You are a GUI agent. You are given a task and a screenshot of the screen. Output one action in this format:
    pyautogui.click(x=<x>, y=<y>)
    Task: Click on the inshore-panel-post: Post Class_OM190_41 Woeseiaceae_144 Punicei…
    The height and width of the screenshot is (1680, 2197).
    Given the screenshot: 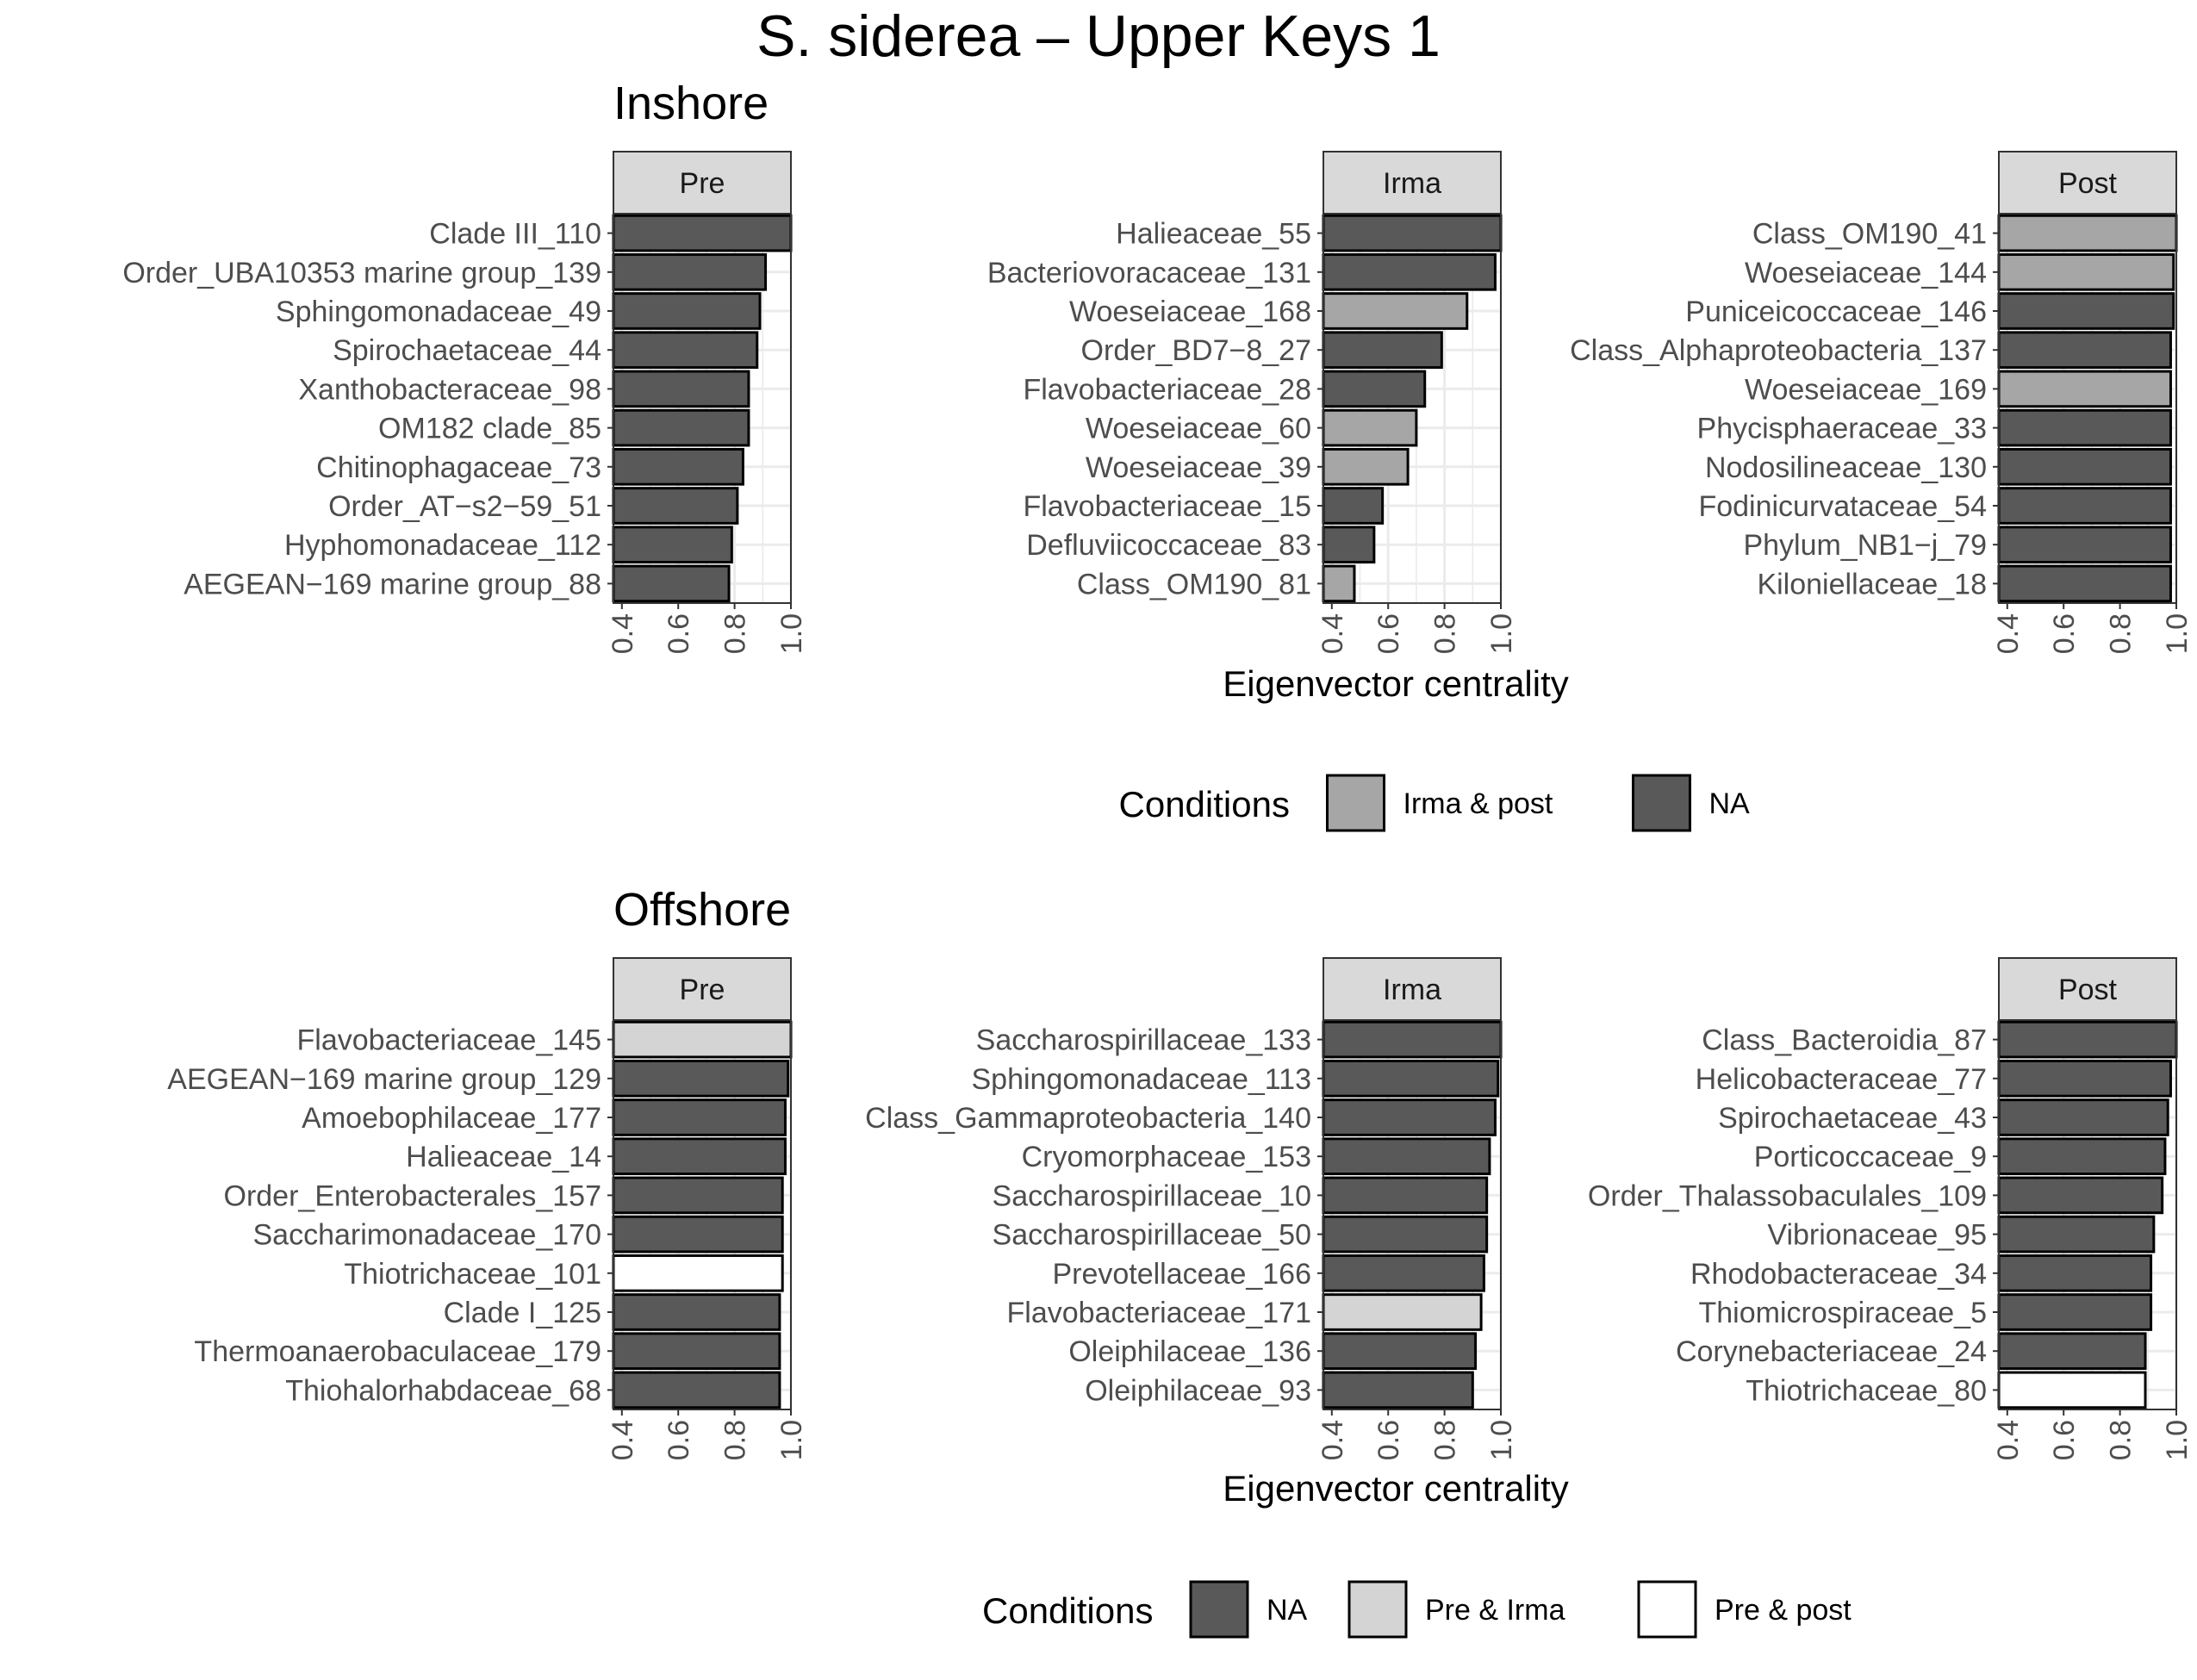 What is the action you would take?
    pyautogui.click(x=1882, y=403)
    